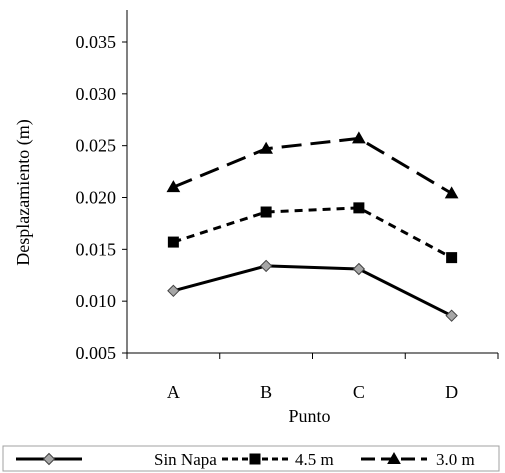 The width and height of the screenshot is (505, 473). What do you see at coordinates (96, 146) in the screenshot?
I see `y-tick-label: 0.025` at bounding box center [96, 146].